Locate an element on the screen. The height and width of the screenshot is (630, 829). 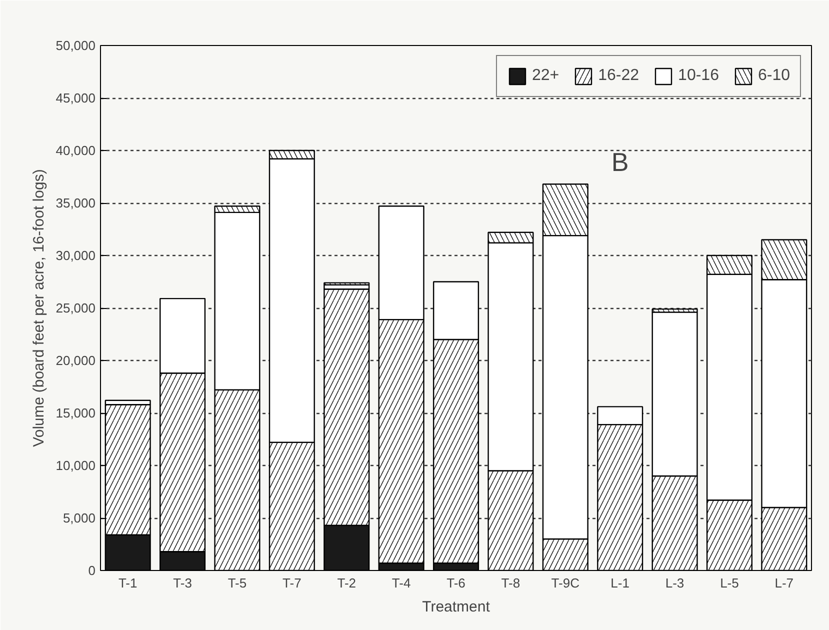
y-tick-label: 40,000 is located at coordinates (76, 150).